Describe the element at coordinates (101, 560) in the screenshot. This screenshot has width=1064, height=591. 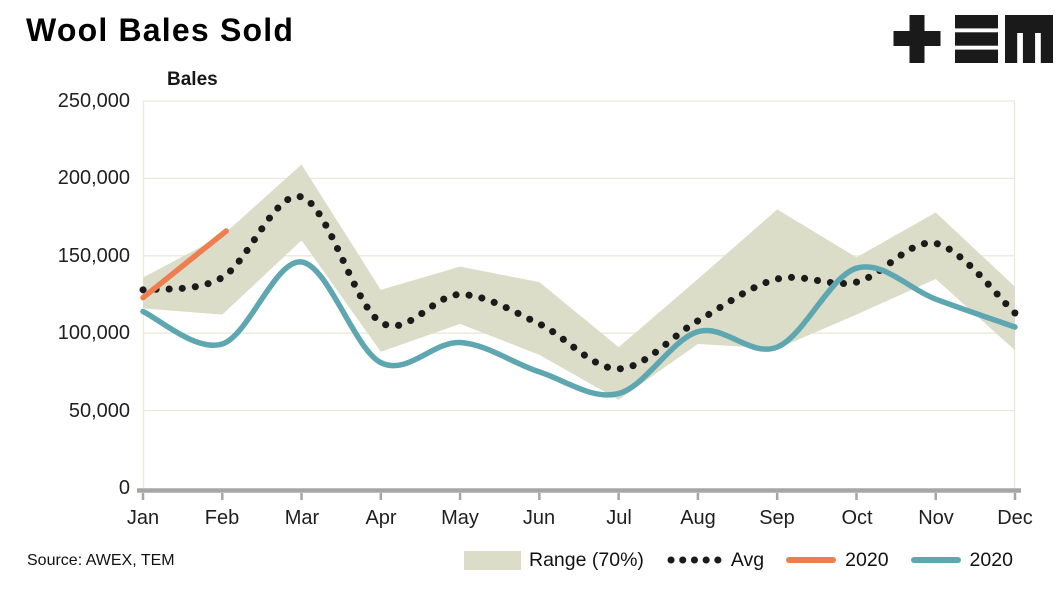
I see `source-note: Source: AWEX, TEM` at that location.